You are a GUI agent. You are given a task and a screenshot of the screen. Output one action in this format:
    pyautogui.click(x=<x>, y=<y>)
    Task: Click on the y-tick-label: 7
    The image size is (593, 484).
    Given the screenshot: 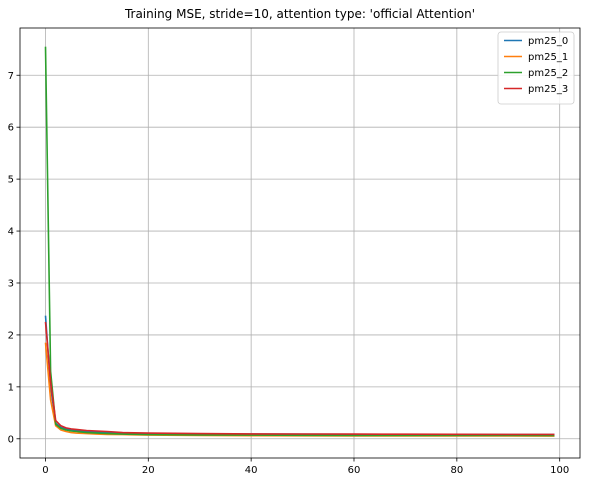 What is the action you would take?
    pyautogui.click(x=11, y=76)
    